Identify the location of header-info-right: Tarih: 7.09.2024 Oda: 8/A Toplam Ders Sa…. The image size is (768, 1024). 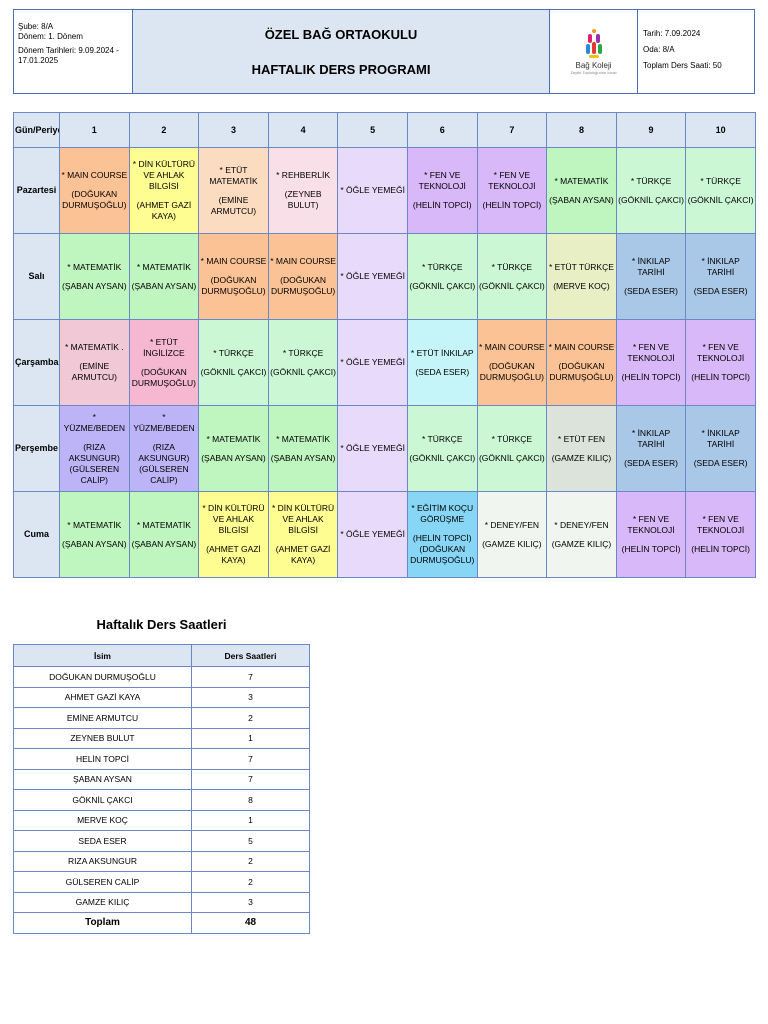
(696, 51).